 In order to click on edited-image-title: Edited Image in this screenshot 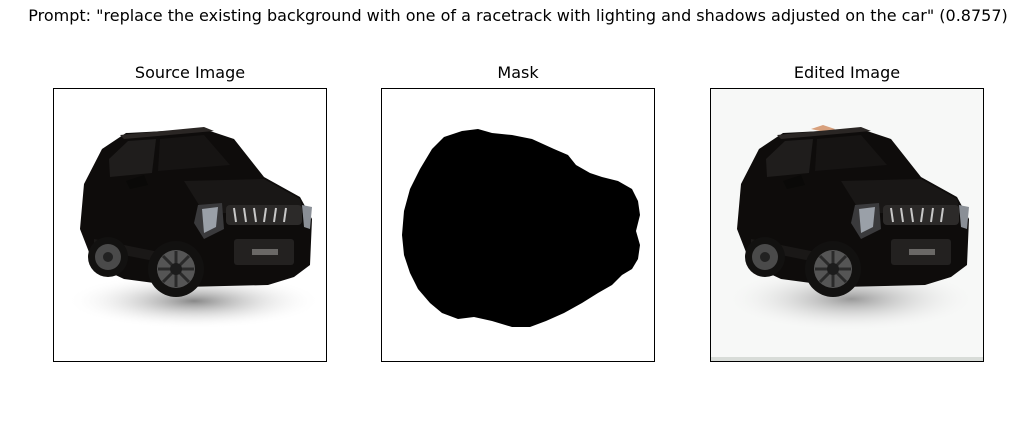, I will do `click(847, 72)`.